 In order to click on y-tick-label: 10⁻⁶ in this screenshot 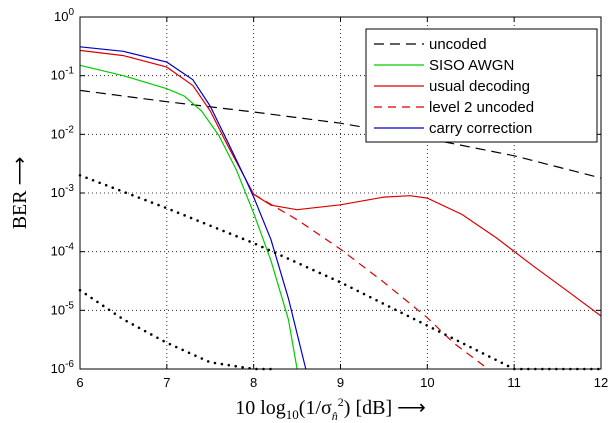, I will do `click(63, 367)`.